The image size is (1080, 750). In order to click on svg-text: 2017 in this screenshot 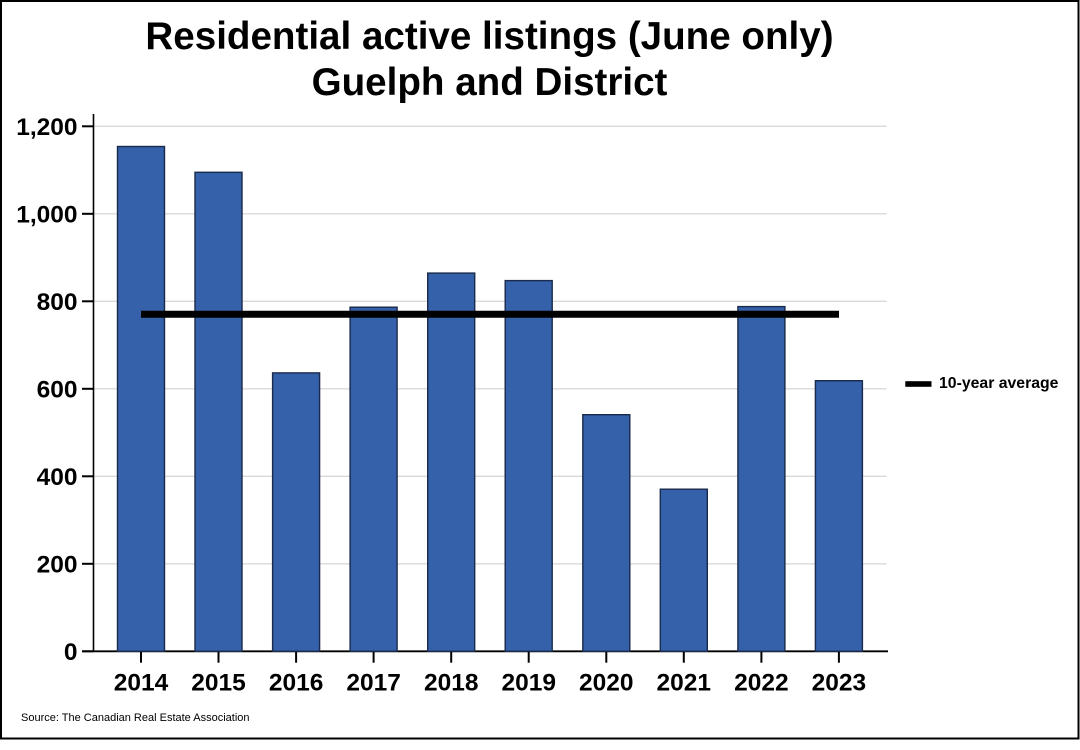, I will do `click(373, 683)`.